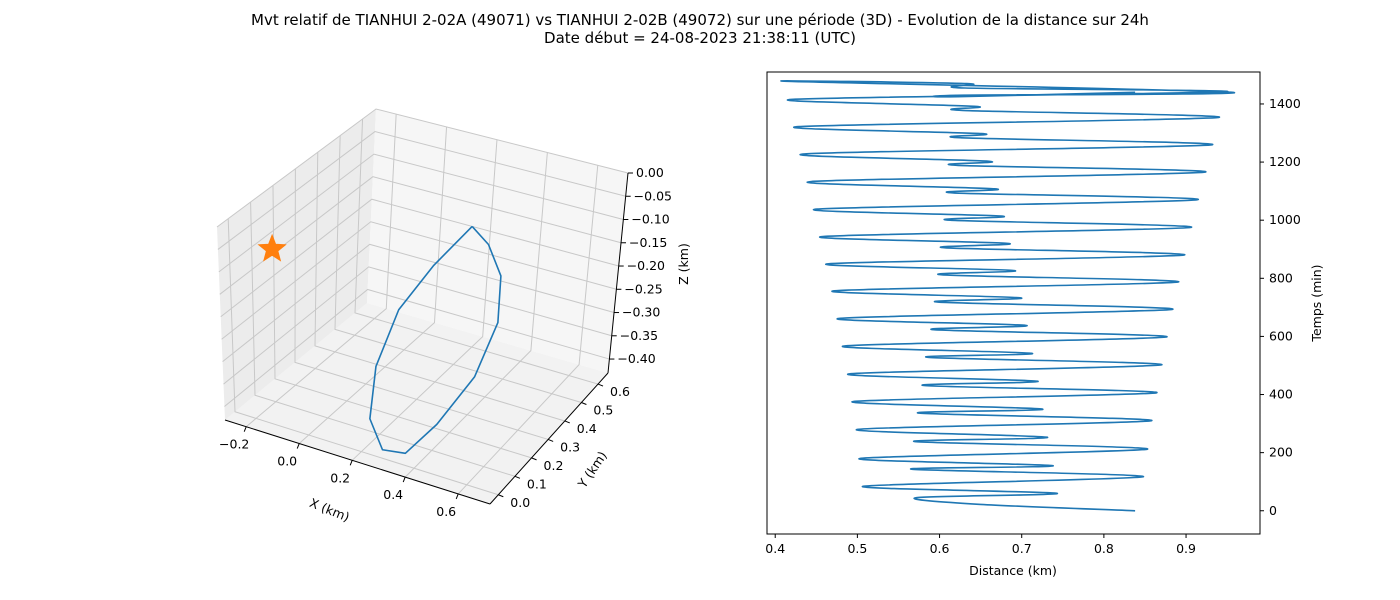 The width and height of the screenshot is (1400, 600). What do you see at coordinates (641, 312) in the screenshot?
I see `z-tick-label: −0.30` at bounding box center [641, 312].